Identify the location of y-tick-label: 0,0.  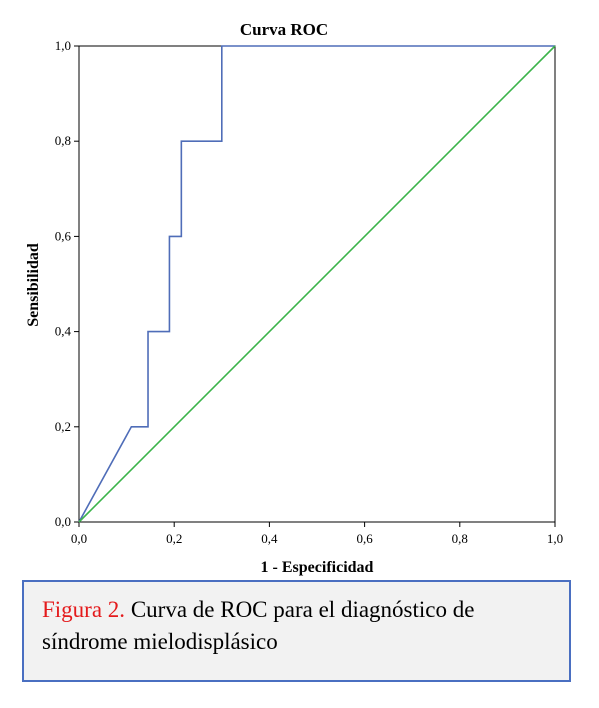
(63, 521).